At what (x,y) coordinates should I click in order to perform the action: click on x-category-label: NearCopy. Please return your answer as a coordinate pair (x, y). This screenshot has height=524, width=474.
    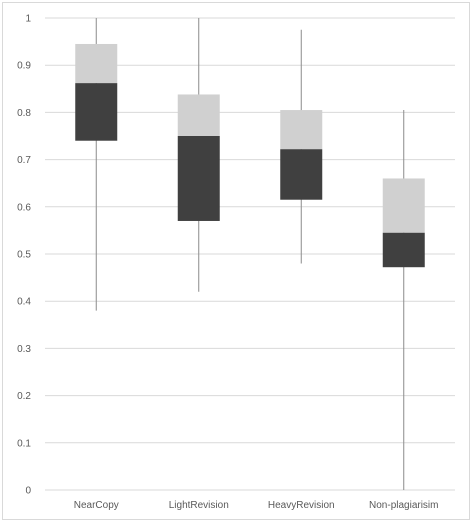
    Looking at the image, I should click on (96, 505).